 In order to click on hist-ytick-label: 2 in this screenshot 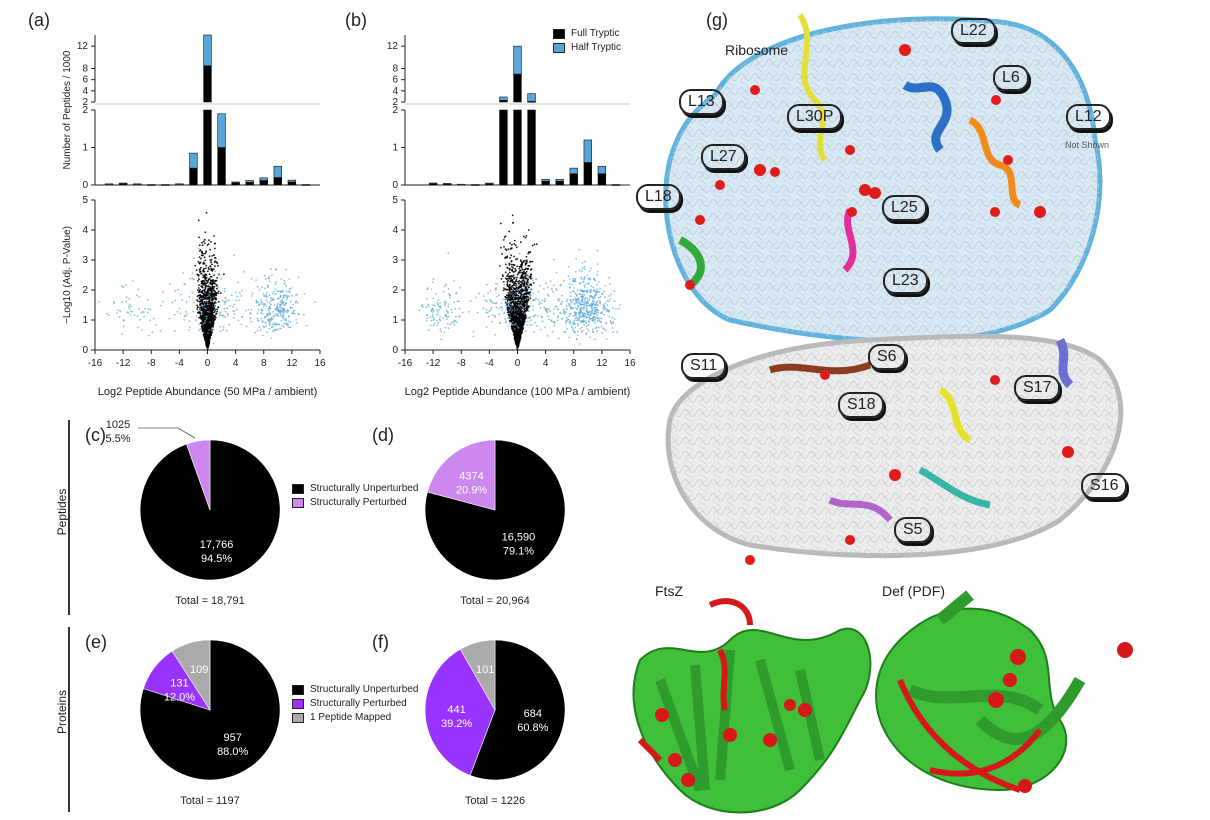, I will do `click(85, 102)`.